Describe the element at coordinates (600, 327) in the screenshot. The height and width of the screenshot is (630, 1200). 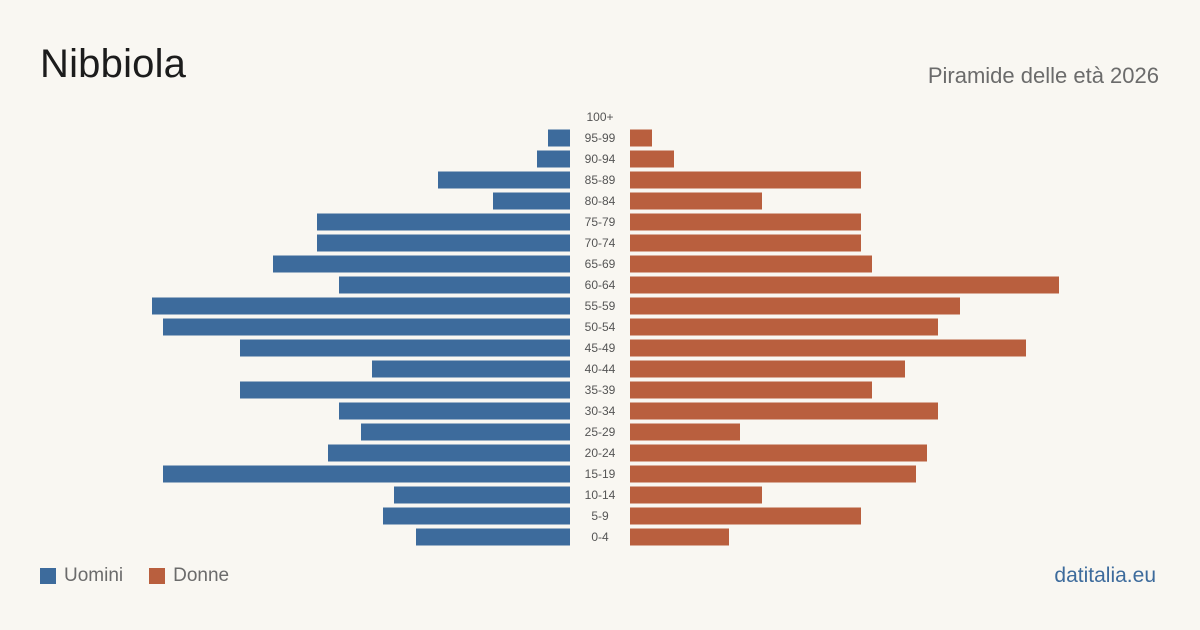
I see `age-label-50-54: 50-54` at that location.